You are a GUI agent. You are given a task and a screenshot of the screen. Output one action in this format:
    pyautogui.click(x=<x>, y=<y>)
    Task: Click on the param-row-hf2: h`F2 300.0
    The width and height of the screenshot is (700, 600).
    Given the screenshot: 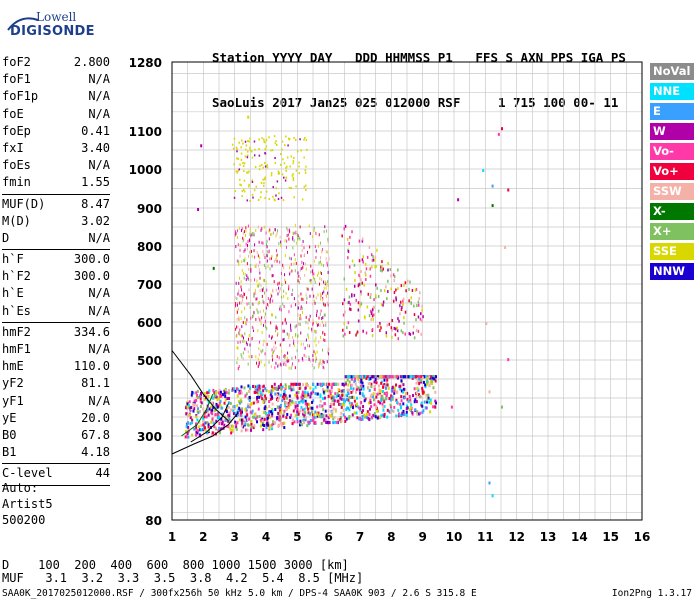 What is the action you would take?
    pyautogui.click(x=56, y=277)
    